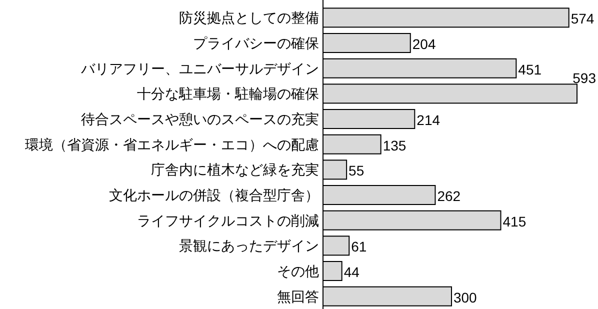 The height and width of the screenshot is (309, 598). Describe the element at coordinates (359, 246) in the screenshot. I see `data-label: 61` at that location.